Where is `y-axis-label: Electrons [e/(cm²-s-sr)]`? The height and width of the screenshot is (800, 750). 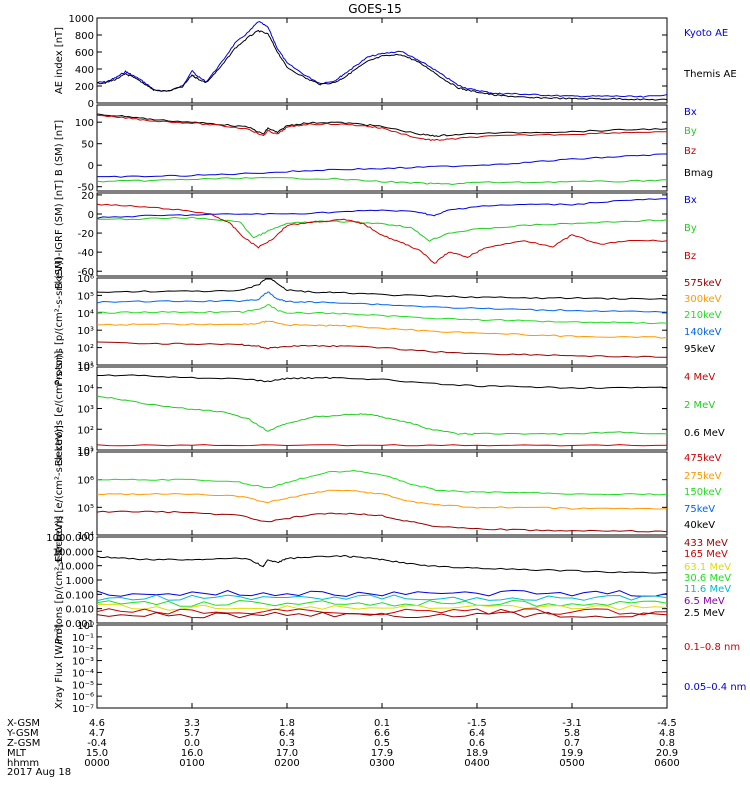 y-axis-label: Electrons [e/(cm²-s-sr)] is located at coordinates (59, 409).